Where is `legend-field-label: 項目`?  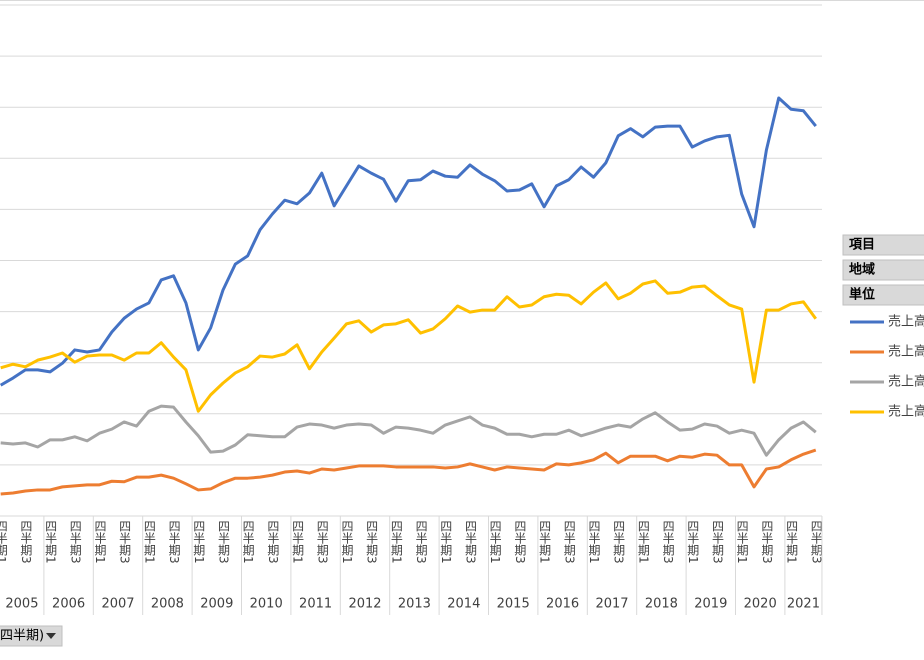
legend-field-label: 項目 is located at coordinates (862, 245).